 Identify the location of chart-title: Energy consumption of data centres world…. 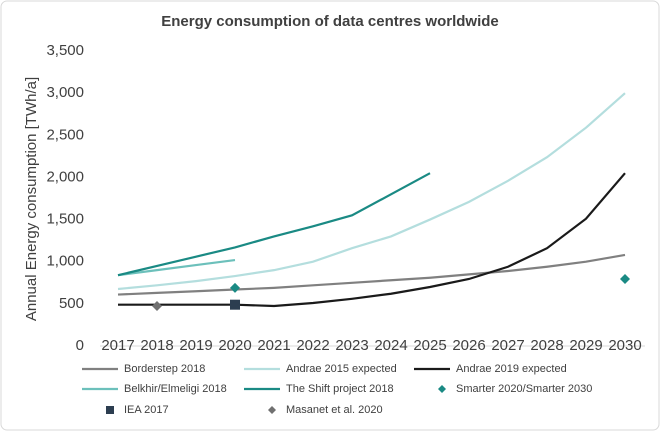
(330, 21).